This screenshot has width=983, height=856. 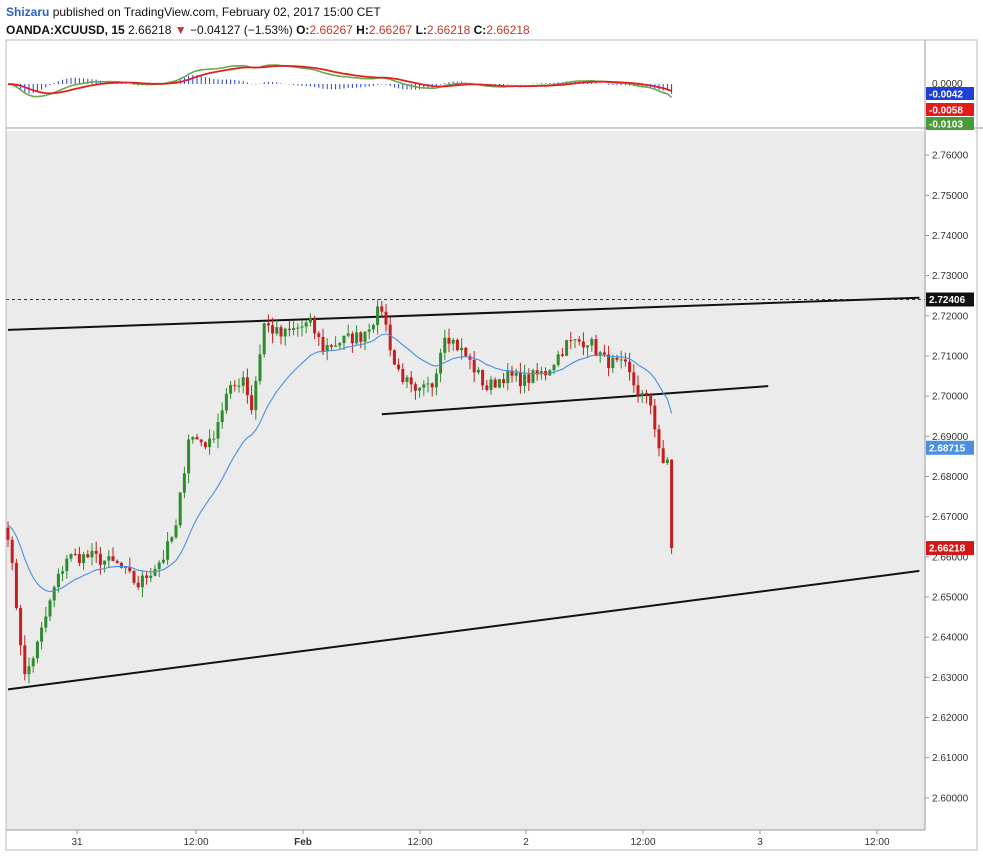 What do you see at coordinates (480, 30) in the screenshot?
I see `close-label: C:` at bounding box center [480, 30].